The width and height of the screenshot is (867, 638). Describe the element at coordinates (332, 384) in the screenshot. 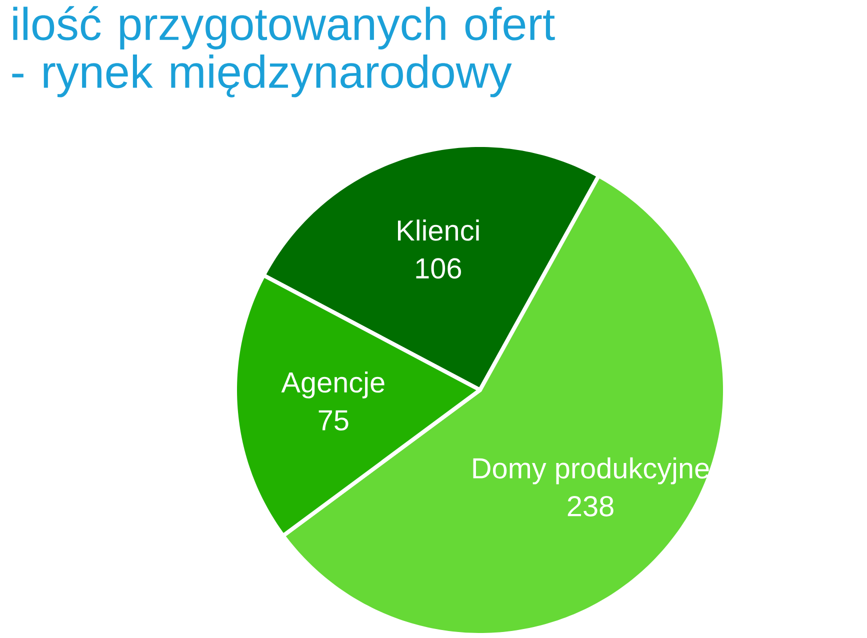

I see `slice-label: Agencje` at that location.